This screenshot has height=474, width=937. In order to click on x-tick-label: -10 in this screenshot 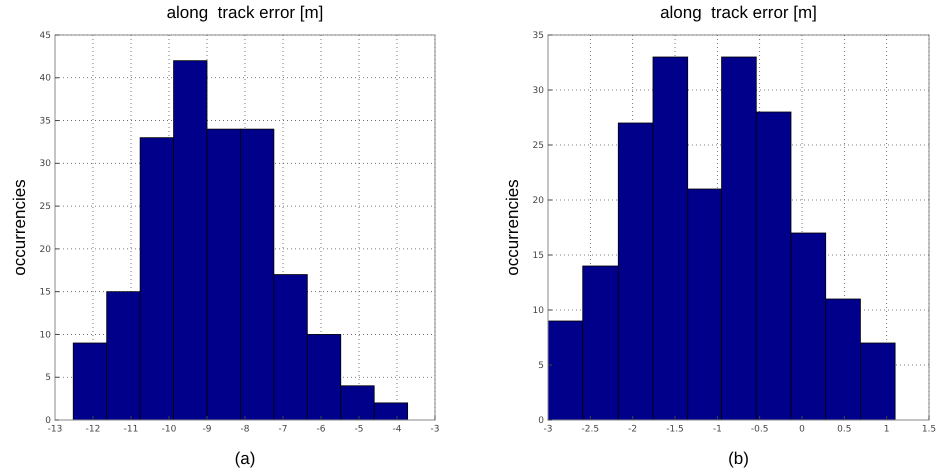, I will do `click(169, 429)`.